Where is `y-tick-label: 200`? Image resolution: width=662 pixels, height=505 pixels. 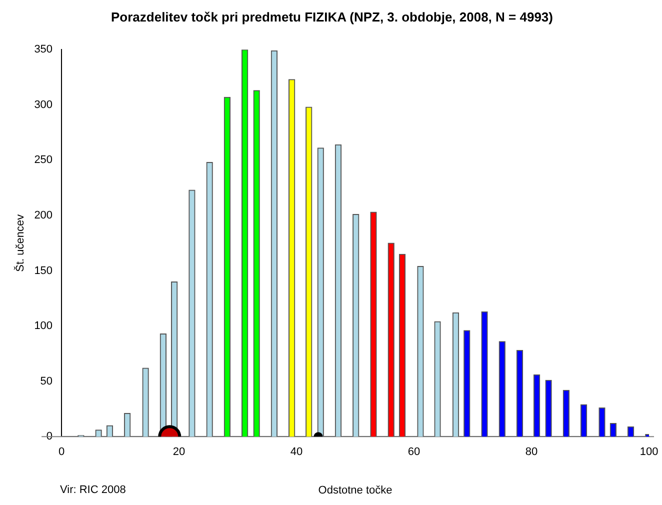
y-tick-label: 200 is located at coordinates (43, 215).